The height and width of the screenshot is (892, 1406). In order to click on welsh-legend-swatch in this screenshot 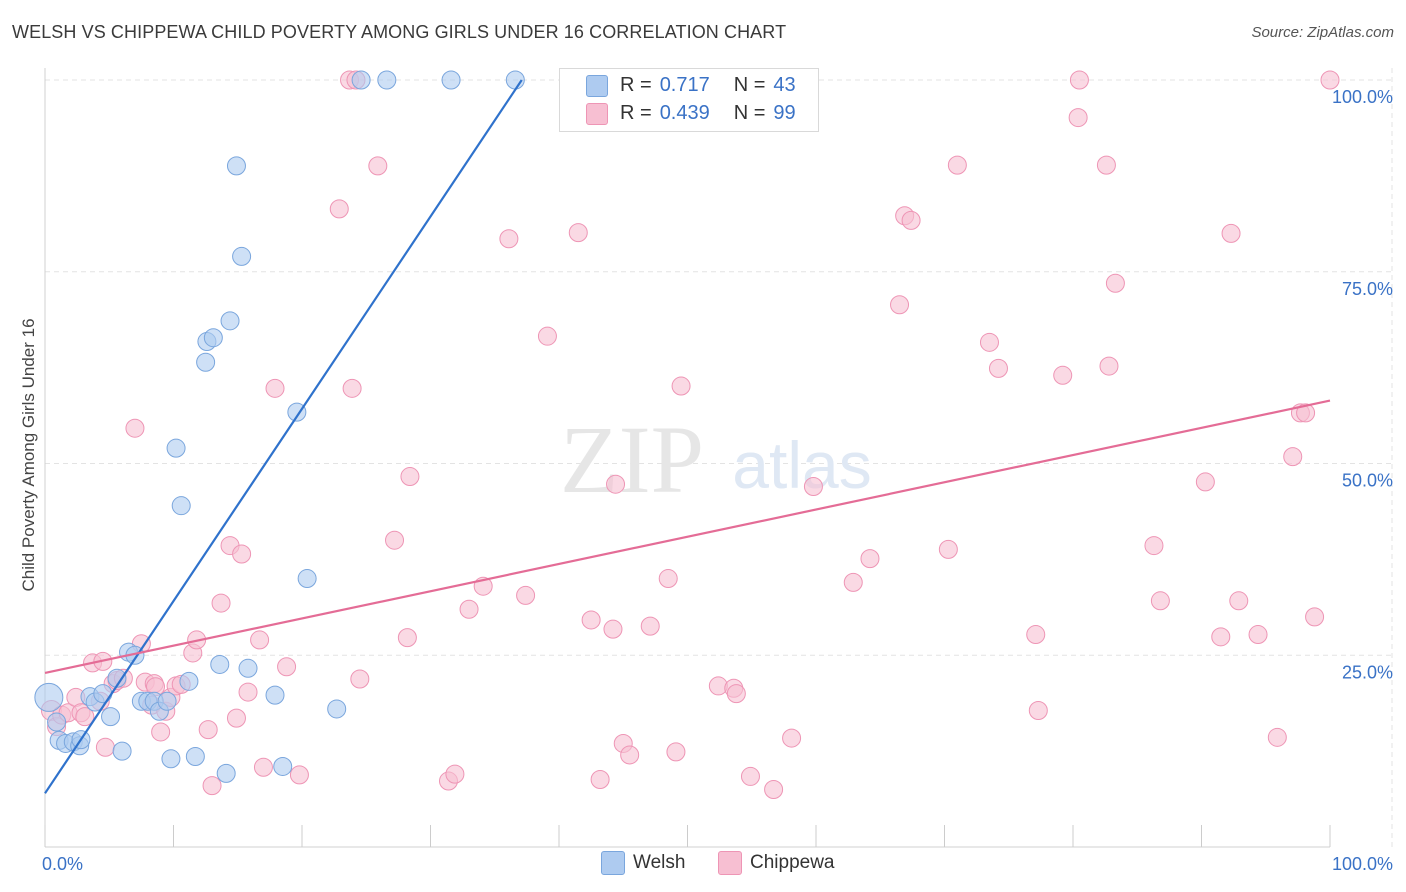, I will do `click(613, 863)`.